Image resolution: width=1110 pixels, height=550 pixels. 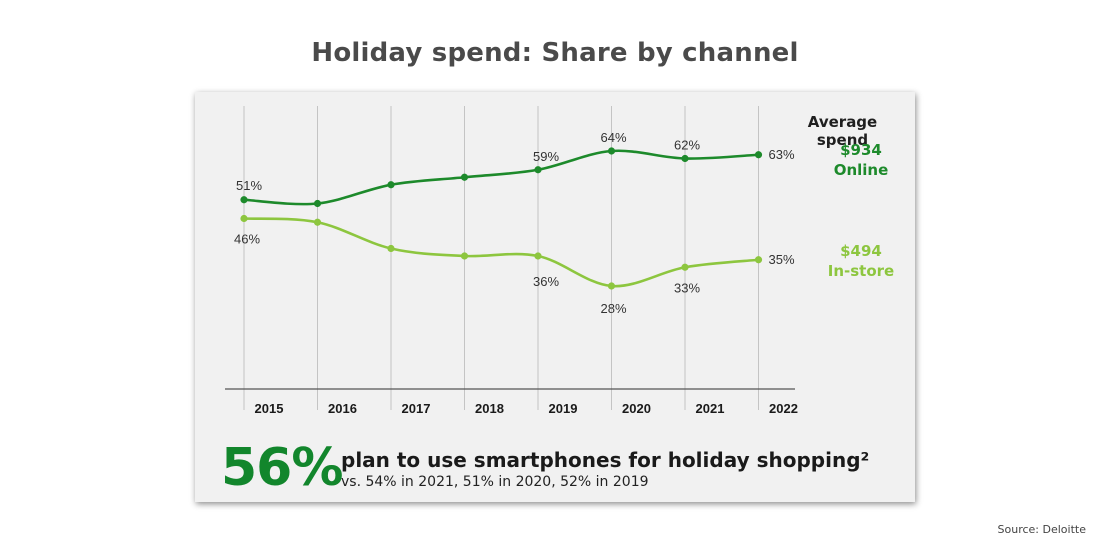 What do you see at coordinates (555, 53) in the screenshot?
I see `page-title: Holiday spend: Share by channel` at bounding box center [555, 53].